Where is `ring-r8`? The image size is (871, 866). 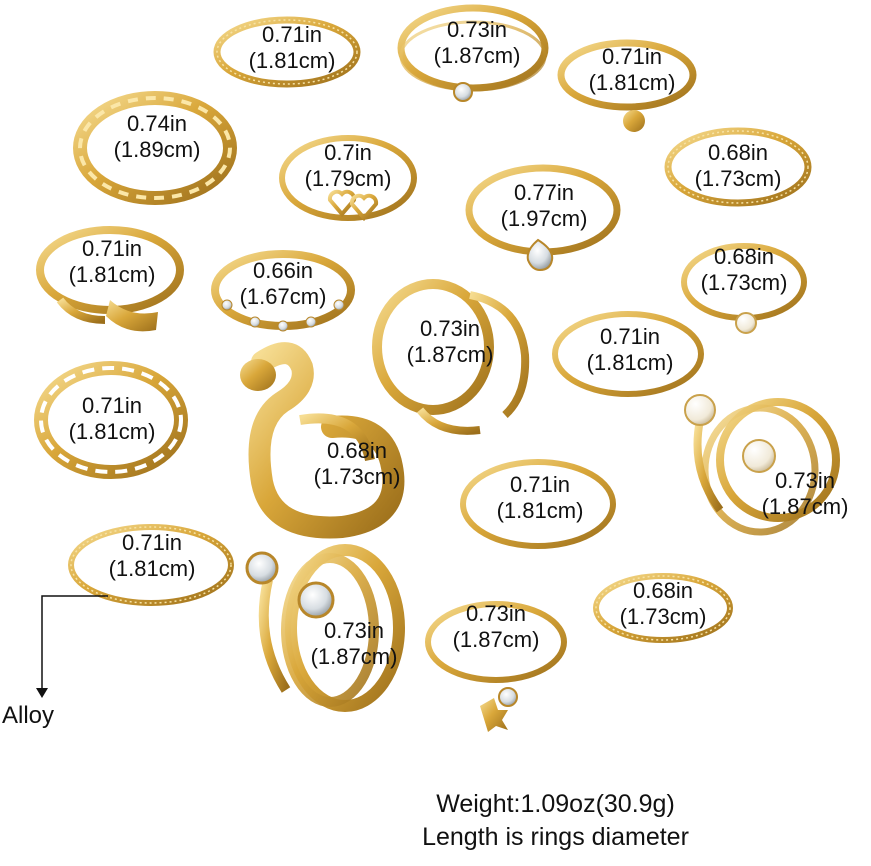
ring-r8 is located at coordinates (110, 279).